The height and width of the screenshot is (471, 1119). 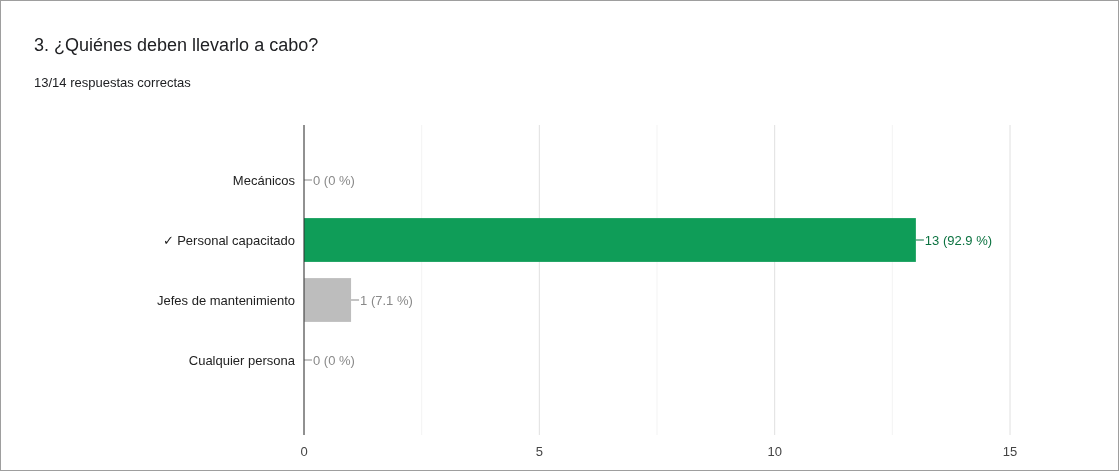 What do you see at coordinates (958, 240) in the screenshot?
I see `data-label: 13 (92.9 %)` at bounding box center [958, 240].